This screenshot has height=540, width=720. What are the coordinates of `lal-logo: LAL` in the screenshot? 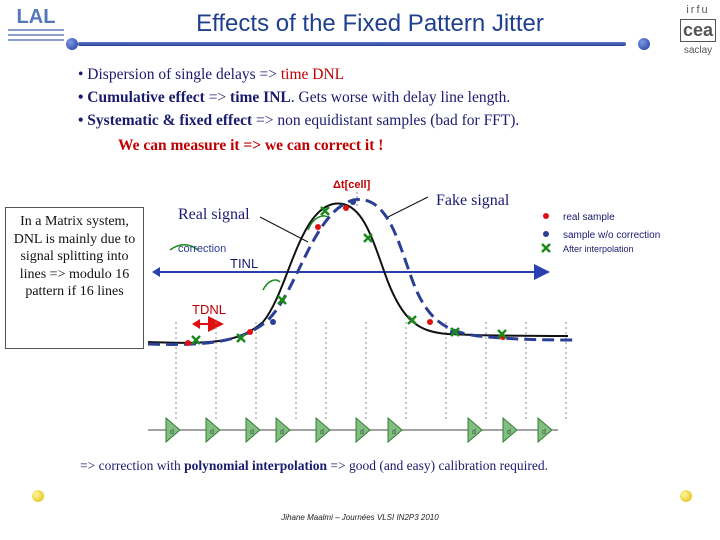 It's located at (36, 23).